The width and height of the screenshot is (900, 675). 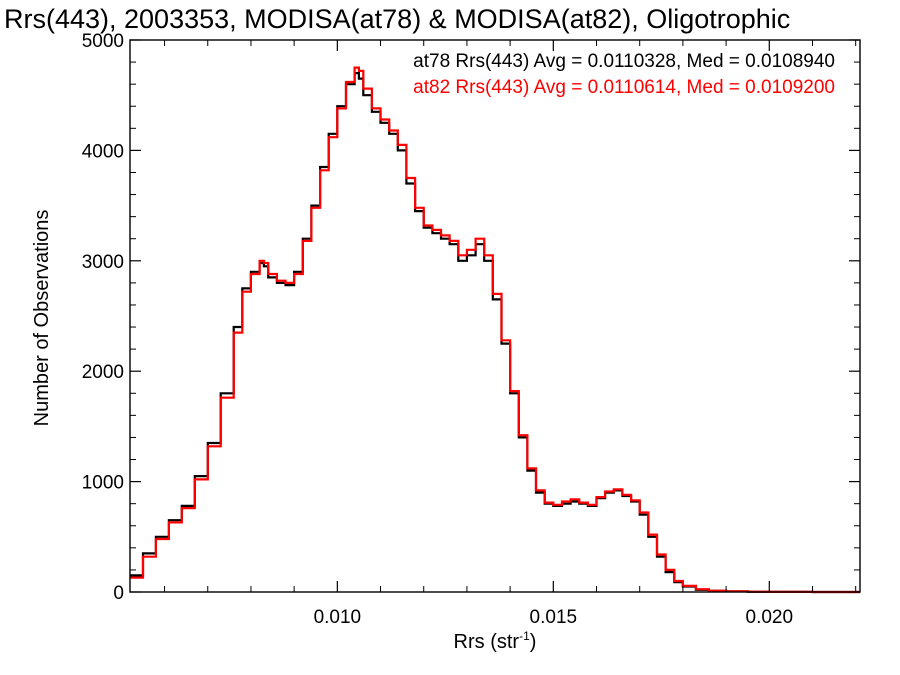 What do you see at coordinates (533, 642) in the screenshot?
I see `x-axis-label-close: )` at bounding box center [533, 642].